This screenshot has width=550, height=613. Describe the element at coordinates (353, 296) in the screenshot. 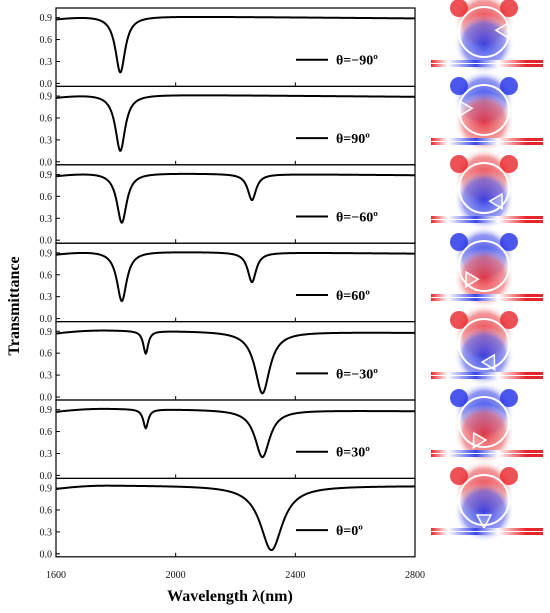

I see `legend-label: θ=60º` at that location.